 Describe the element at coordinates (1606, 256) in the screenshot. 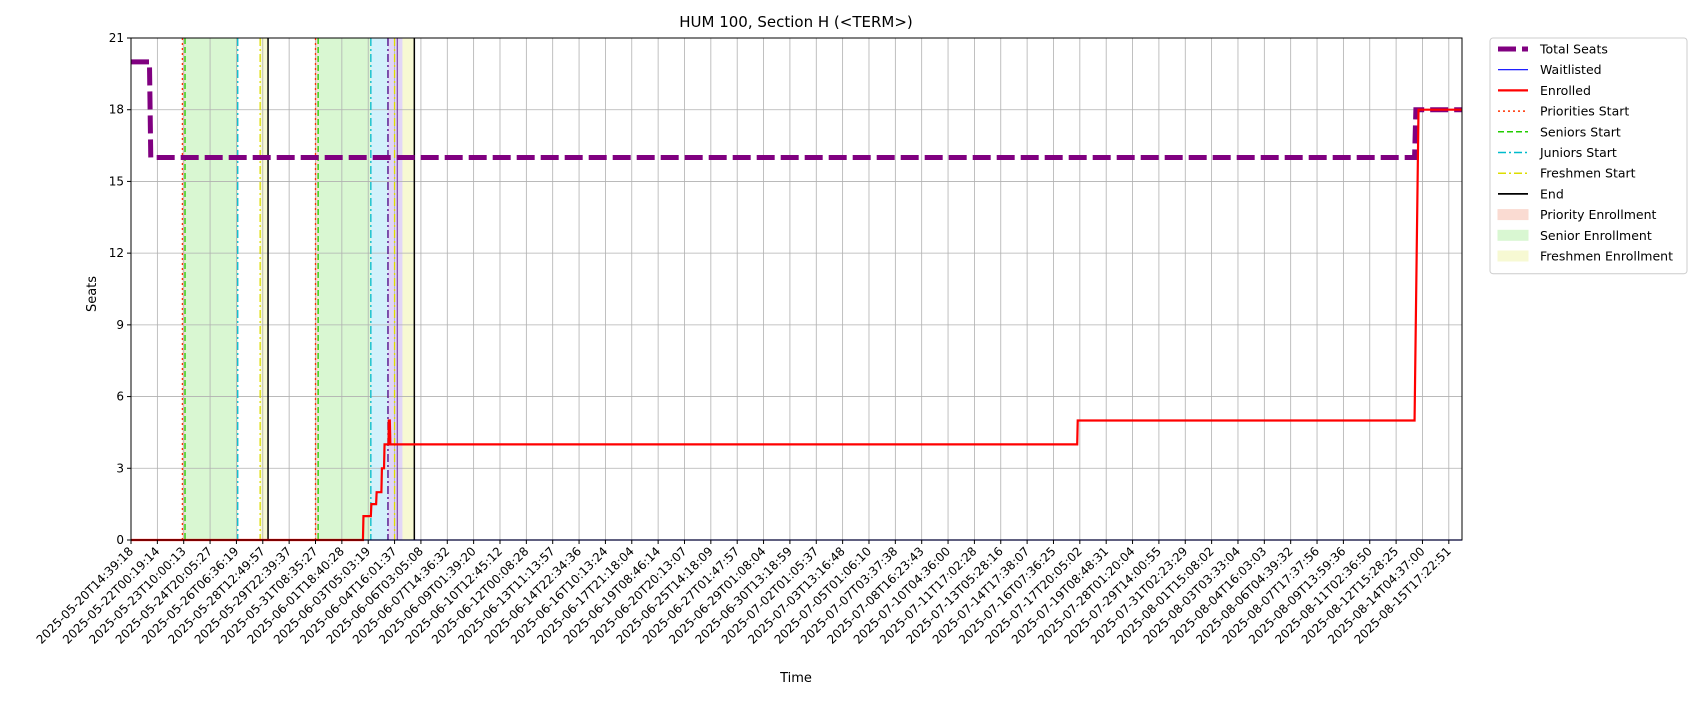

I see `legend-label-freshmen-enrollment: Freshmen Enrollment` at that location.